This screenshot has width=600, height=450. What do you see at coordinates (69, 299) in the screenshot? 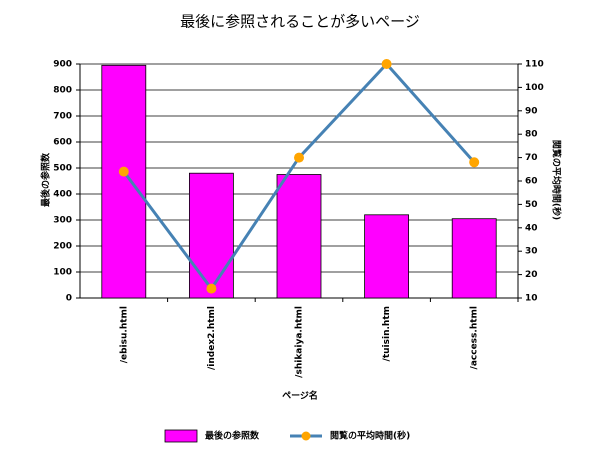
I see `y-tick-label: 0` at bounding box center [69, 299].